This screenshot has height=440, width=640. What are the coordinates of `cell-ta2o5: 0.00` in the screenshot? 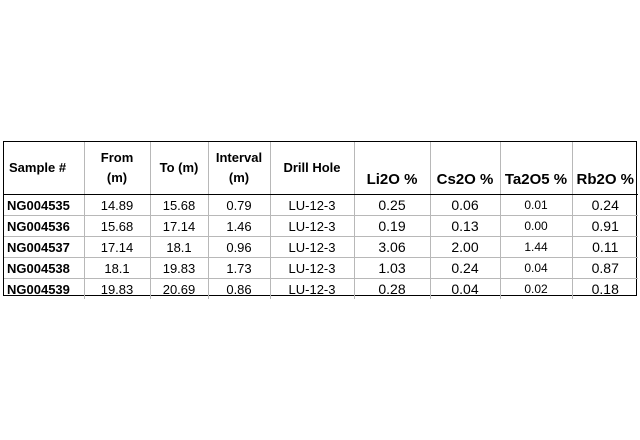 It's located at (536, 226).